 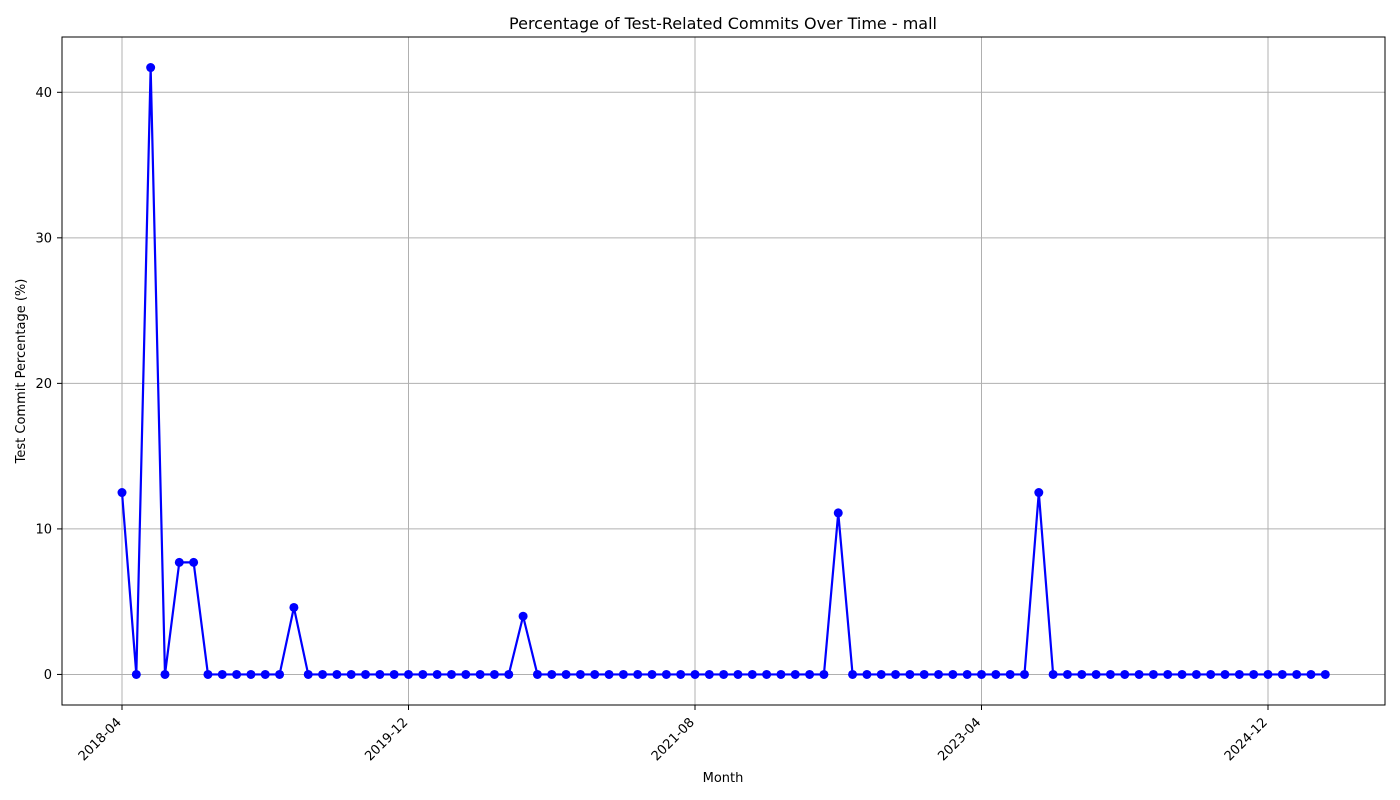 What do you see at coordinates (673, 734) in the screenshot?
I see `x-axis: 2018-04 2019-12 2021-08 2023-04 2024-12` at bounding box center [673, 734].